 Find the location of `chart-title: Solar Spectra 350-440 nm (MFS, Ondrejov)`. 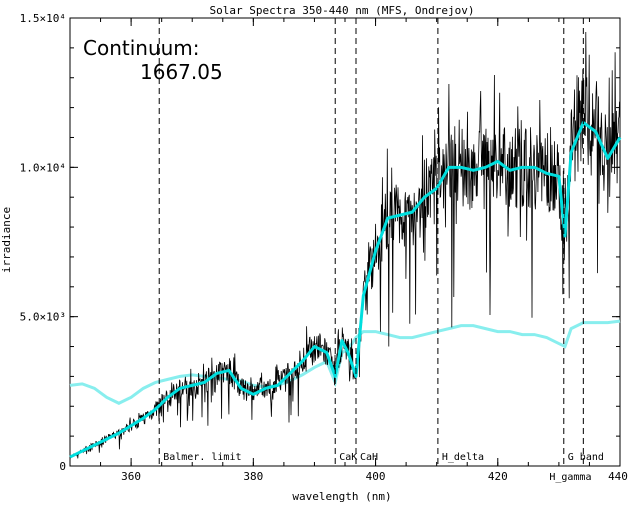

chart-title: Solar Spectra 350-440 nm (MFS, Ondrejov) is located at coordinates (342, 10).